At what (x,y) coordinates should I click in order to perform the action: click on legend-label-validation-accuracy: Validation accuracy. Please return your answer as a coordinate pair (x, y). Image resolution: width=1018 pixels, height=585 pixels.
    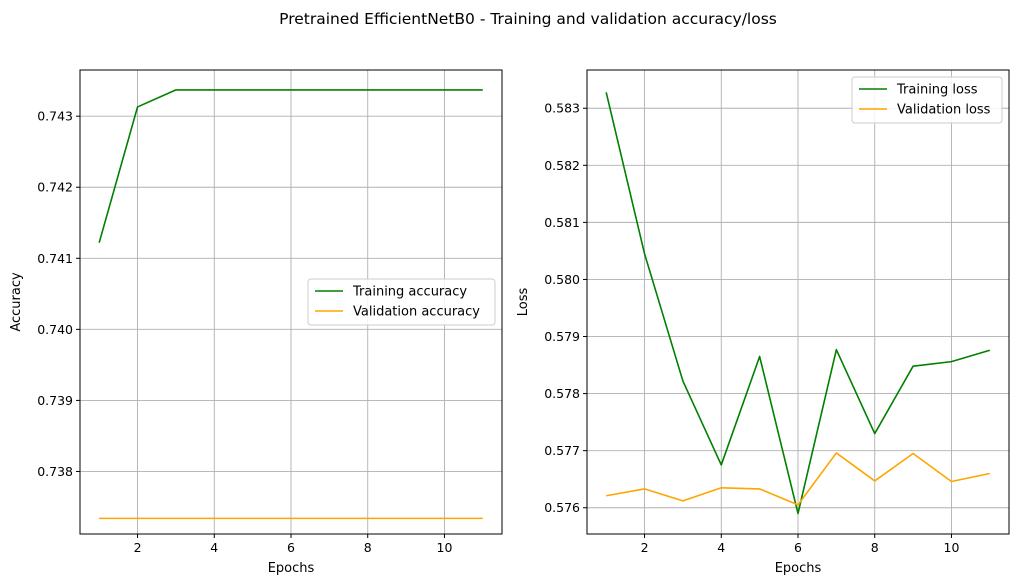
    Looking at the image, I should click on (416, 312).